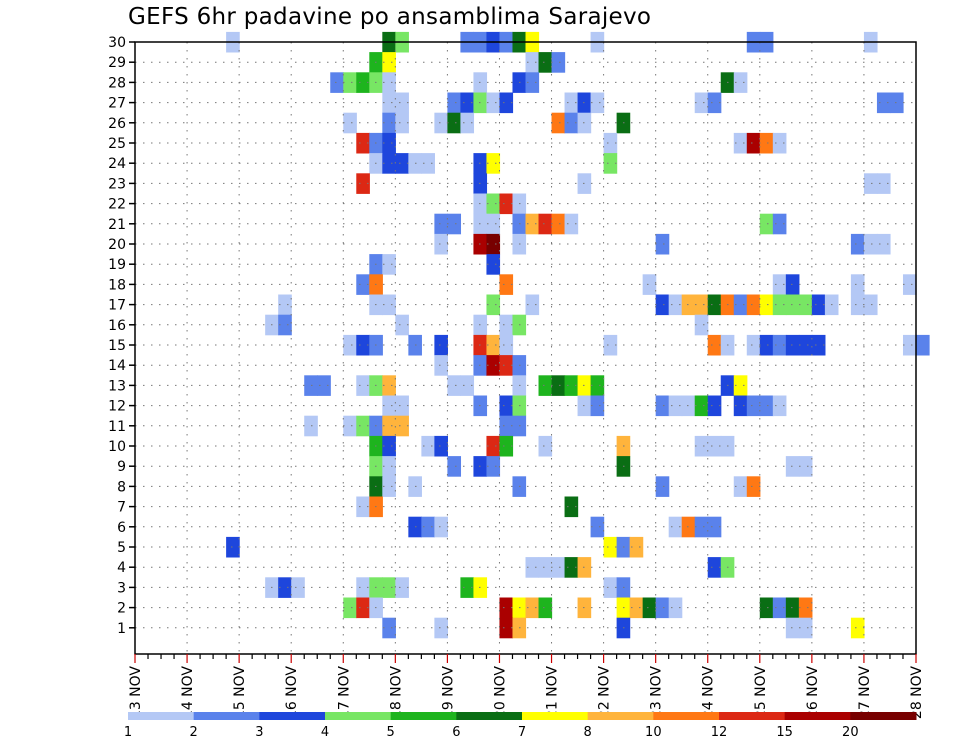 The width and height of the screenshot is (960, 742). I want to click on x-tick-label: 17 NOV, so click(344, 693).